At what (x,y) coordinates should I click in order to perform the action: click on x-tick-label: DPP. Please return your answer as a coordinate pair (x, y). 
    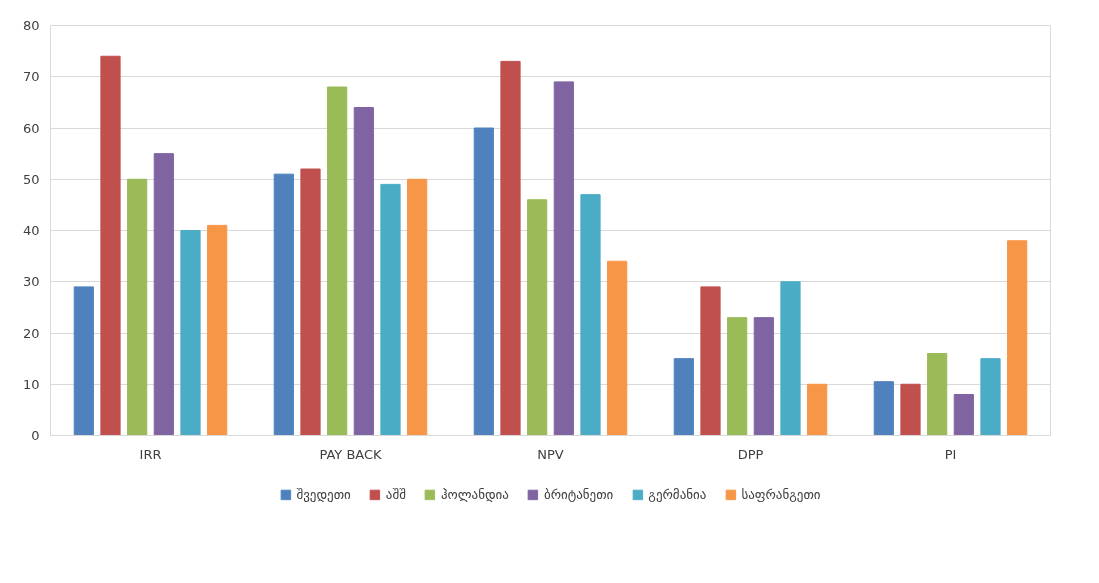
    Looking at the image, I should click on (750, 454).